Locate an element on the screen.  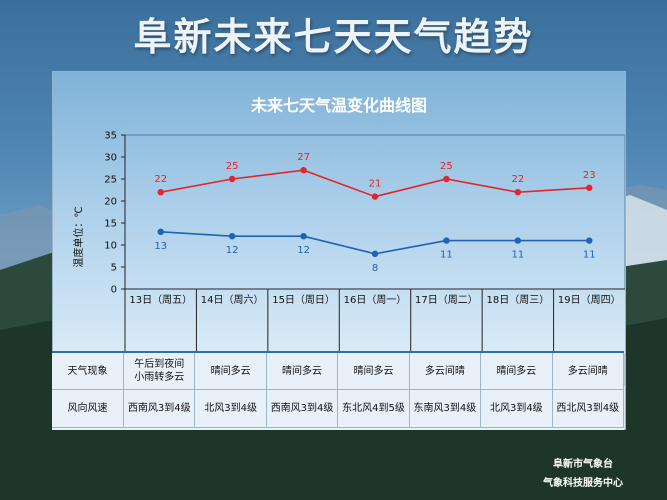
wind-cell: 东北风4到5级 is located at coordinates (374, 409).